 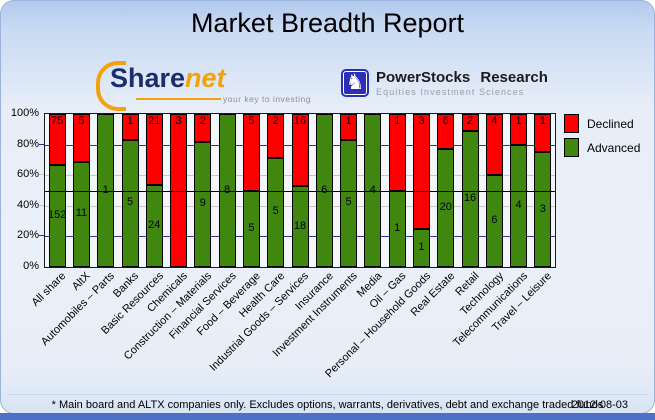 I want to click on legend-label: Declined, so click(x=610, y=123).